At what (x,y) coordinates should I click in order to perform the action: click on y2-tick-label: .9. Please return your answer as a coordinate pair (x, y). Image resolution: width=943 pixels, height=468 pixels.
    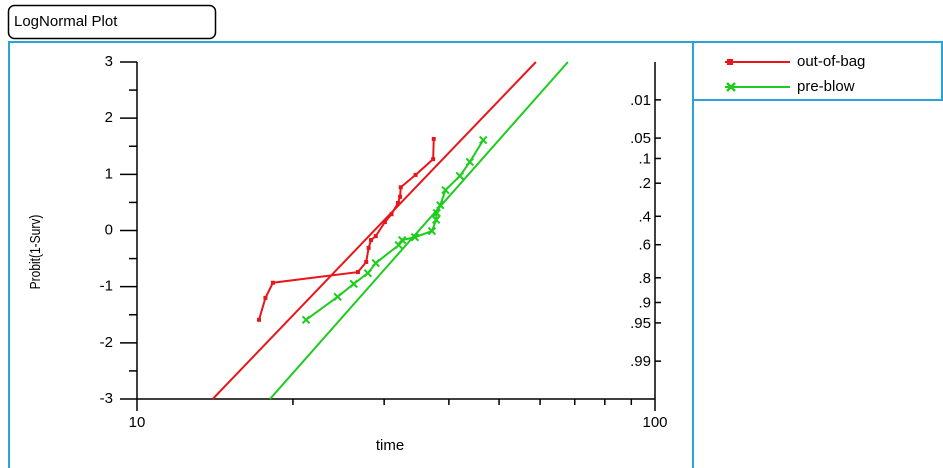
    Looking at the image, I should click on (644, 302).